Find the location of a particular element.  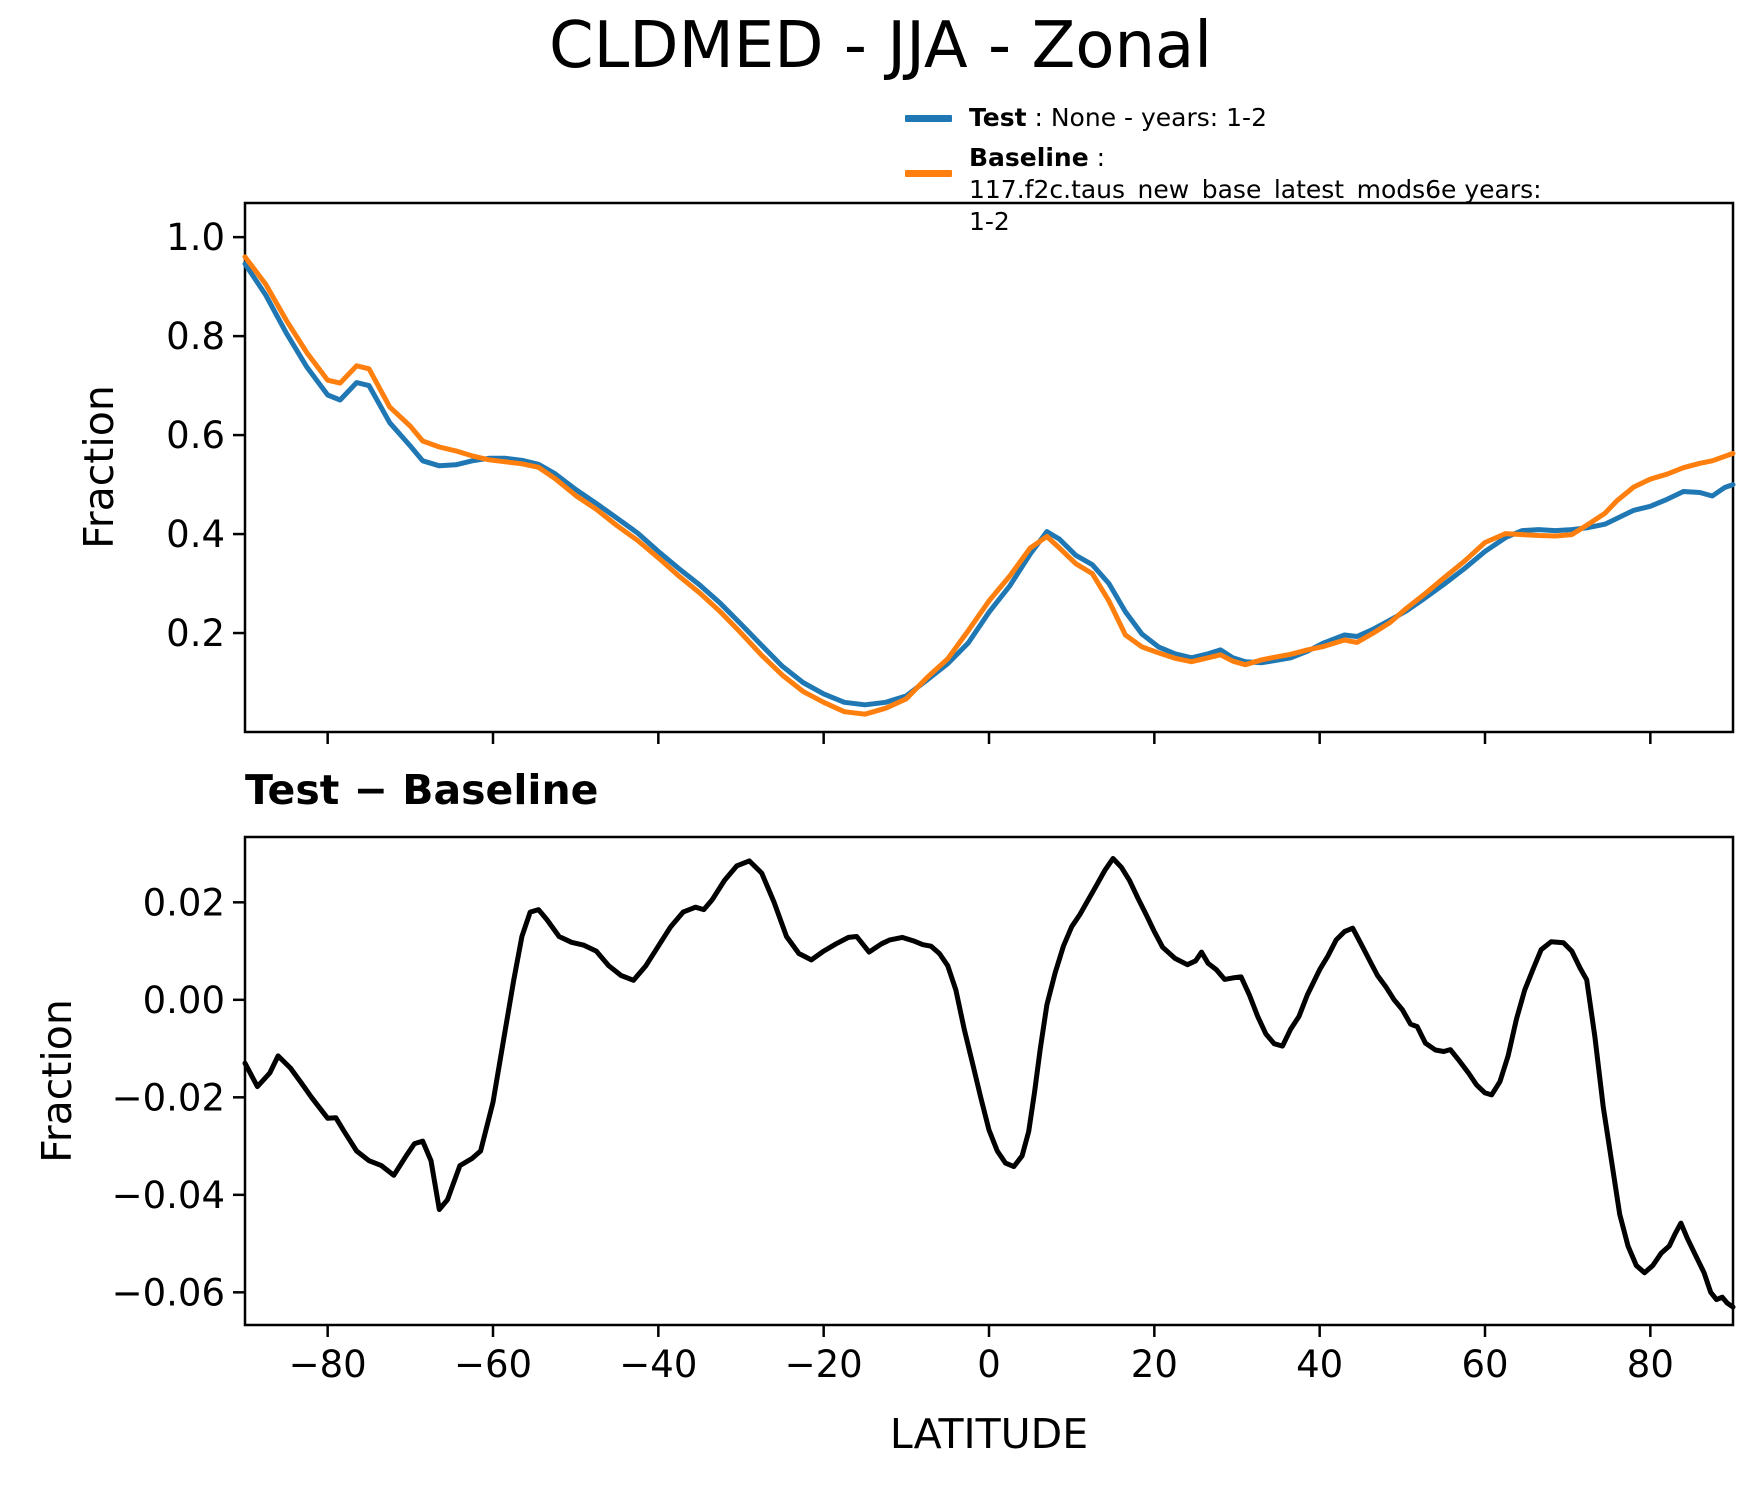

x-axis-label: LATITUDE is located at coordinates (989, 1434).